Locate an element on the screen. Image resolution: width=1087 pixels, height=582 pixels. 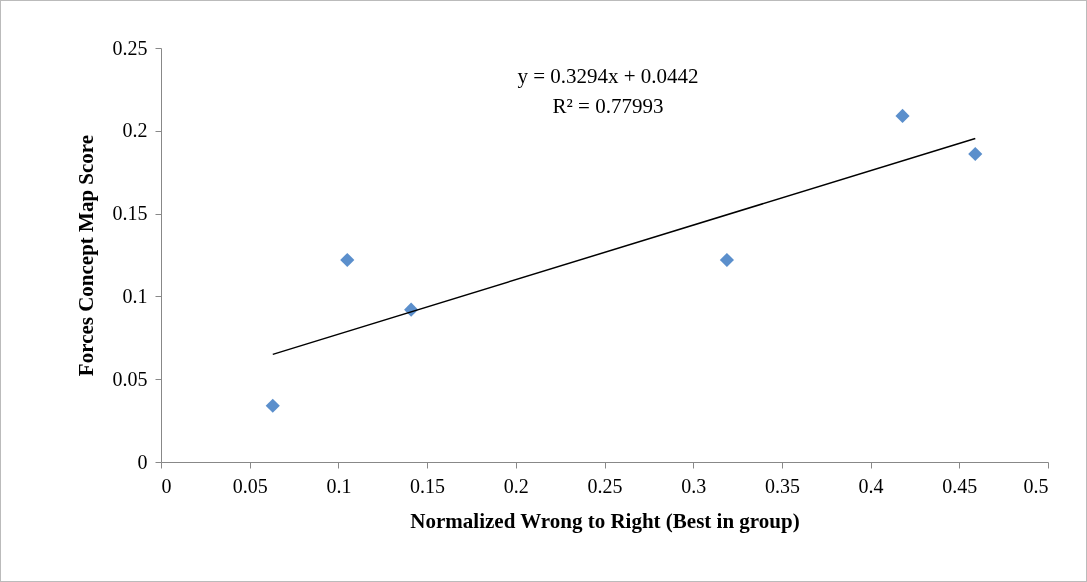
x-axis-title: Normalized Wrong to Right (Best in group) is located at coordinates (605, 520).